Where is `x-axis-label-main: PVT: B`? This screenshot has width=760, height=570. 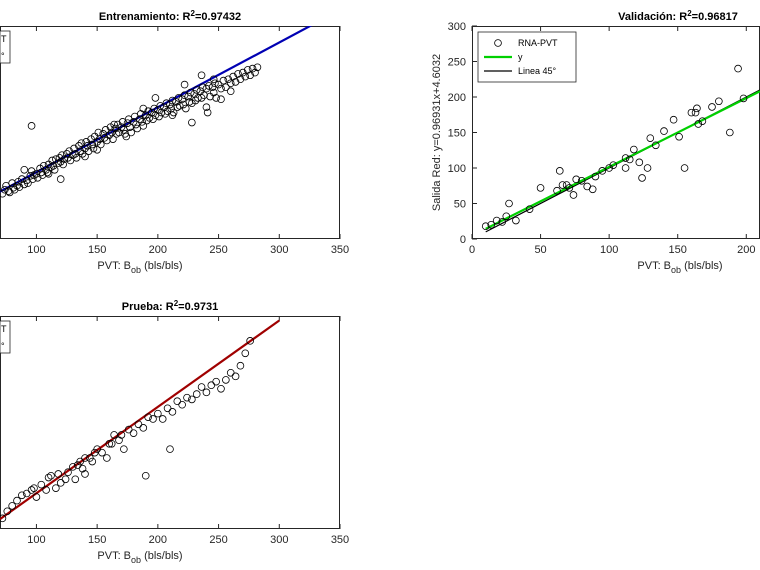 x-axis-label-main: PVT: B is located at coordinates (114, 556).